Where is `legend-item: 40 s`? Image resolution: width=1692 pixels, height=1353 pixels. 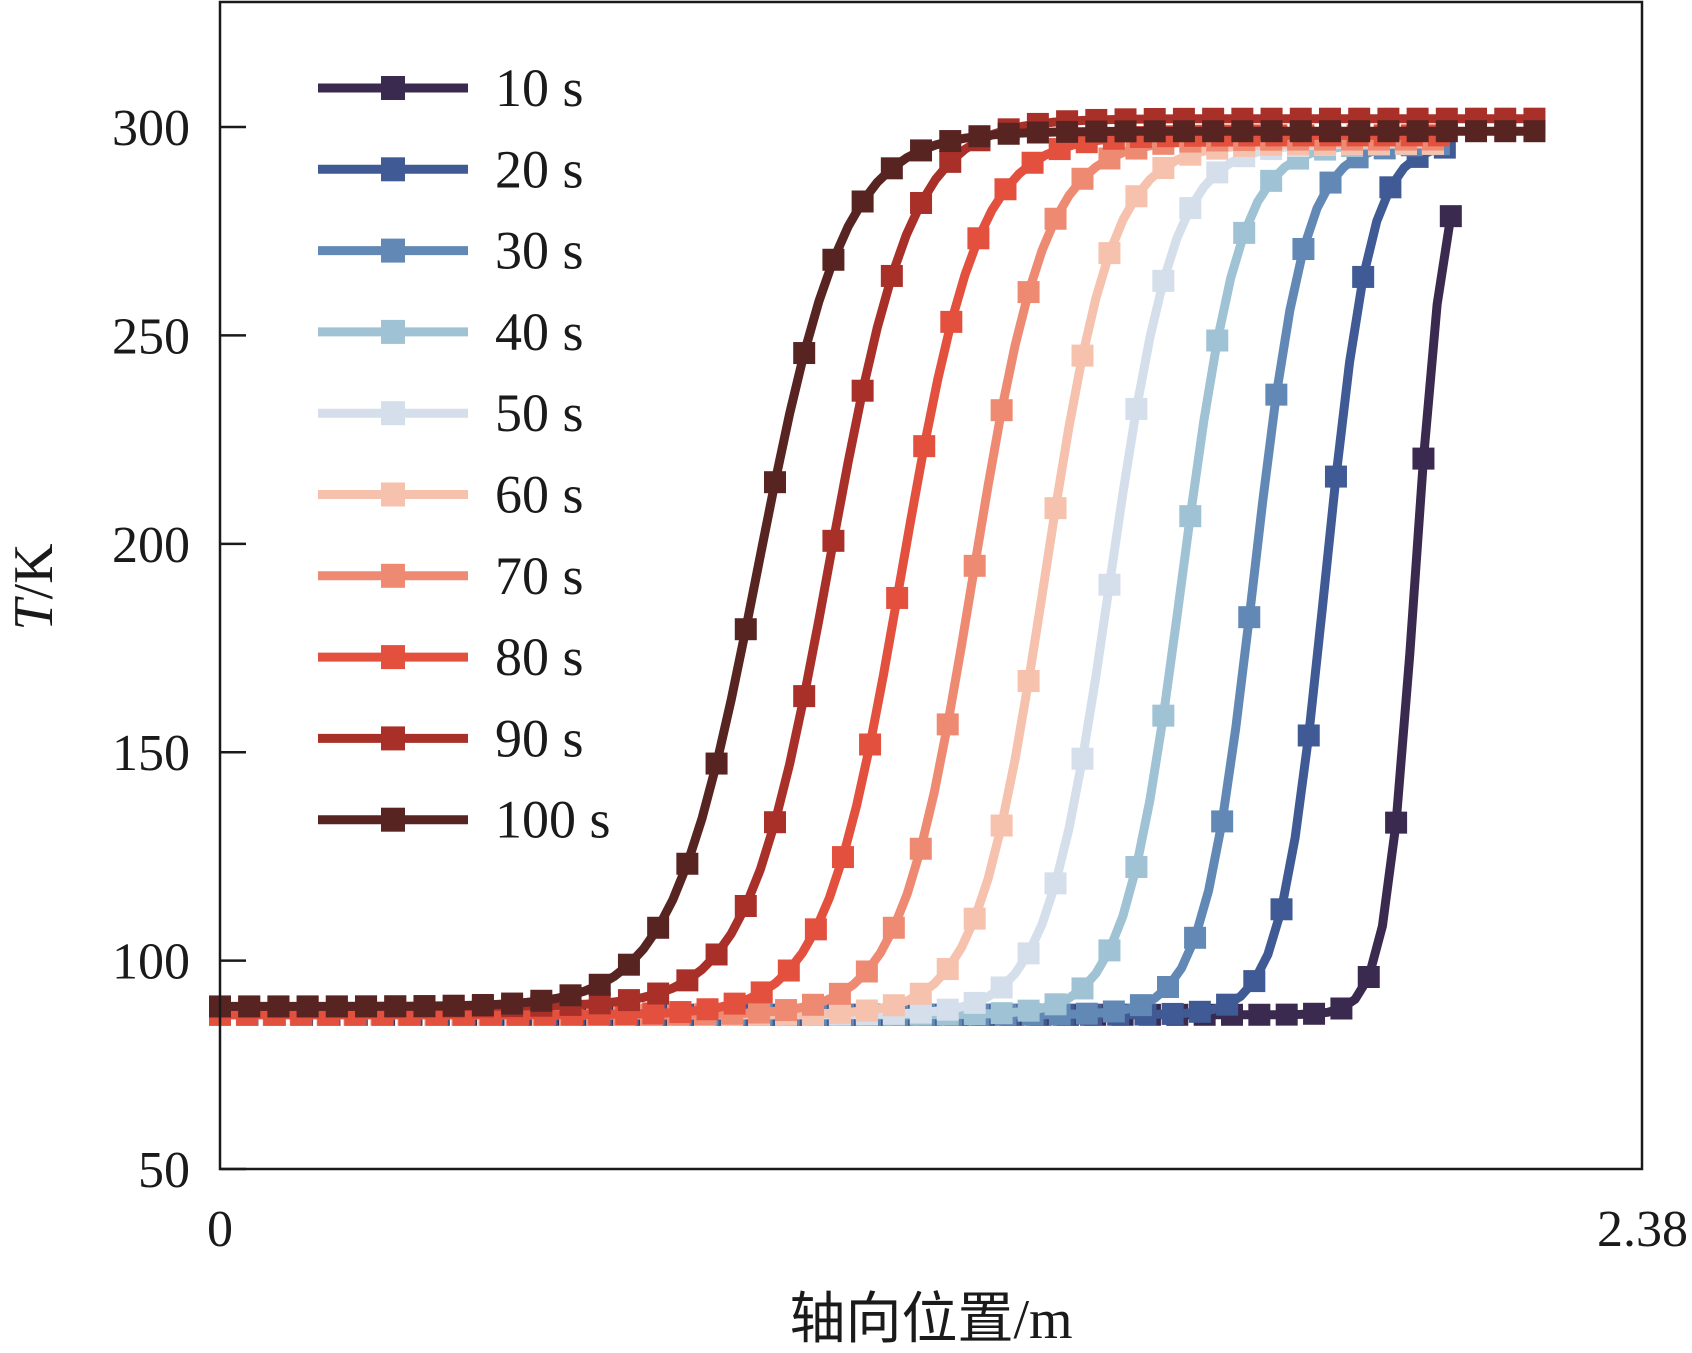 legend-item: 40 s is located at coordinates (451, 332).